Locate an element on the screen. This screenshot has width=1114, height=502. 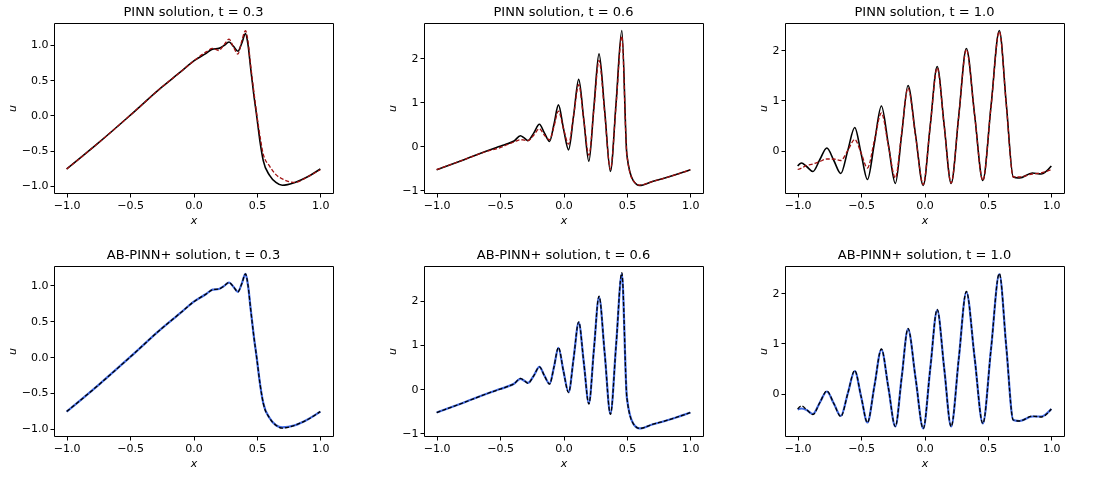
chart-title: PINN solution, t = 0.3 is located at coordinates (193, 11).